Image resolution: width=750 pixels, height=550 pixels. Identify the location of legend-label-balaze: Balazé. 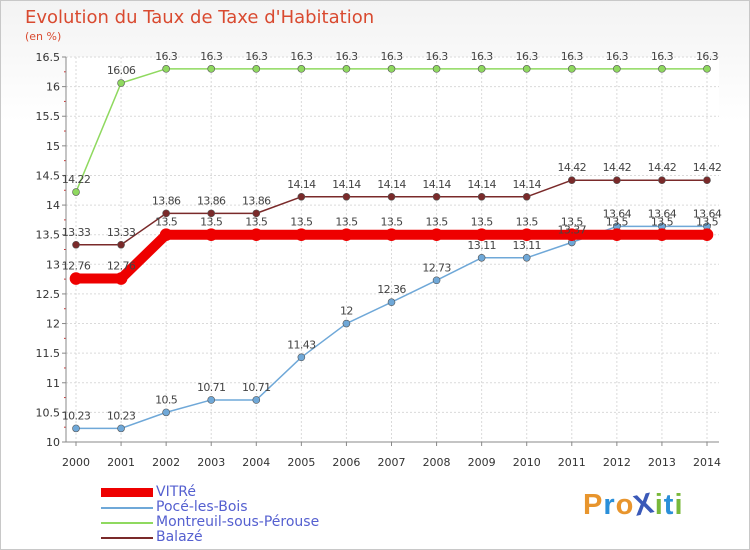
(179, 537).